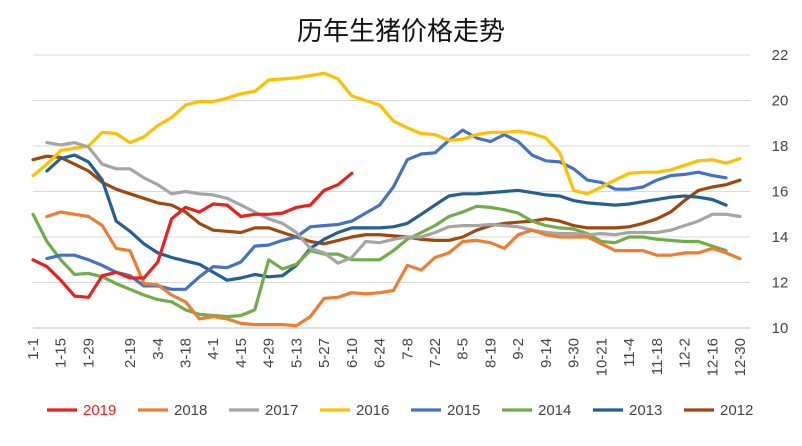 The width and height of the screenshot is (802, 446). What do you see at coordinates (629, 352) in the screenshot?
I see `x-tick-label: 11-4` at bounding box center [629, 352].